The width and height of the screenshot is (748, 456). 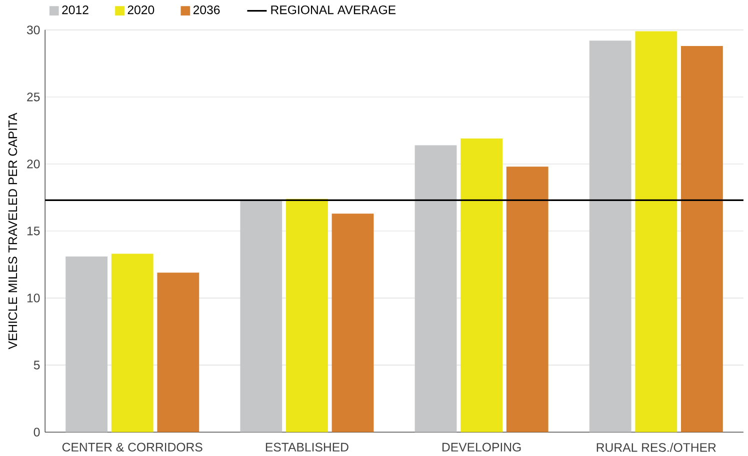 I want to click on y-tick-label: 20, so click(x=33, y=163).